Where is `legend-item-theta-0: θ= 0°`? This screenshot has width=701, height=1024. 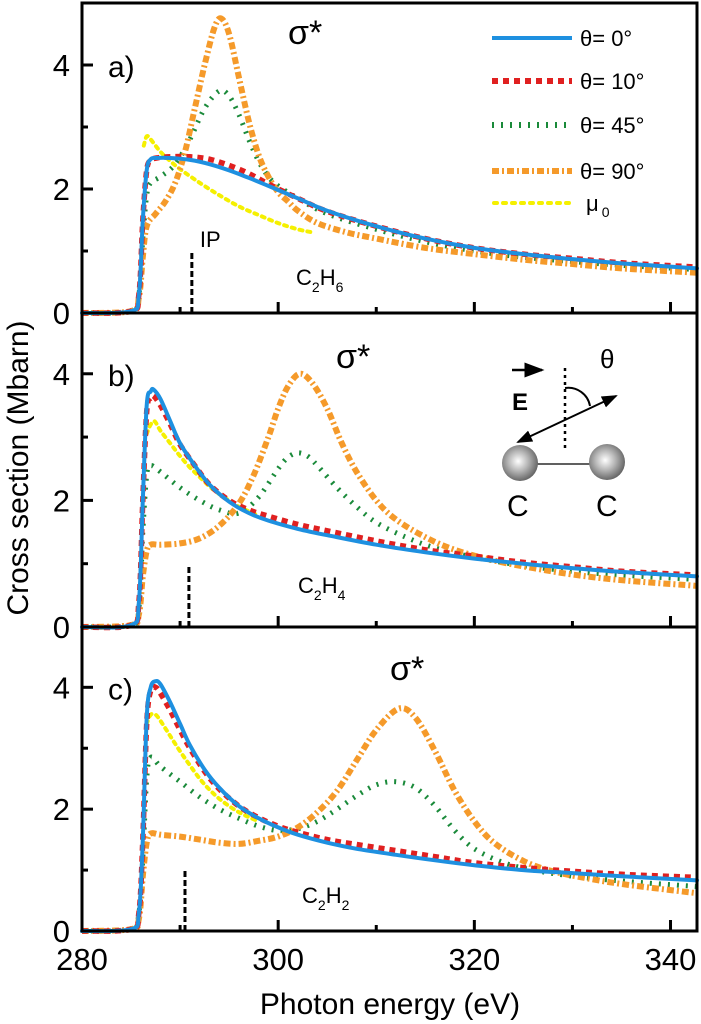 legend-item-theta-0: θ= 0° is located at coordinates (562, 38).